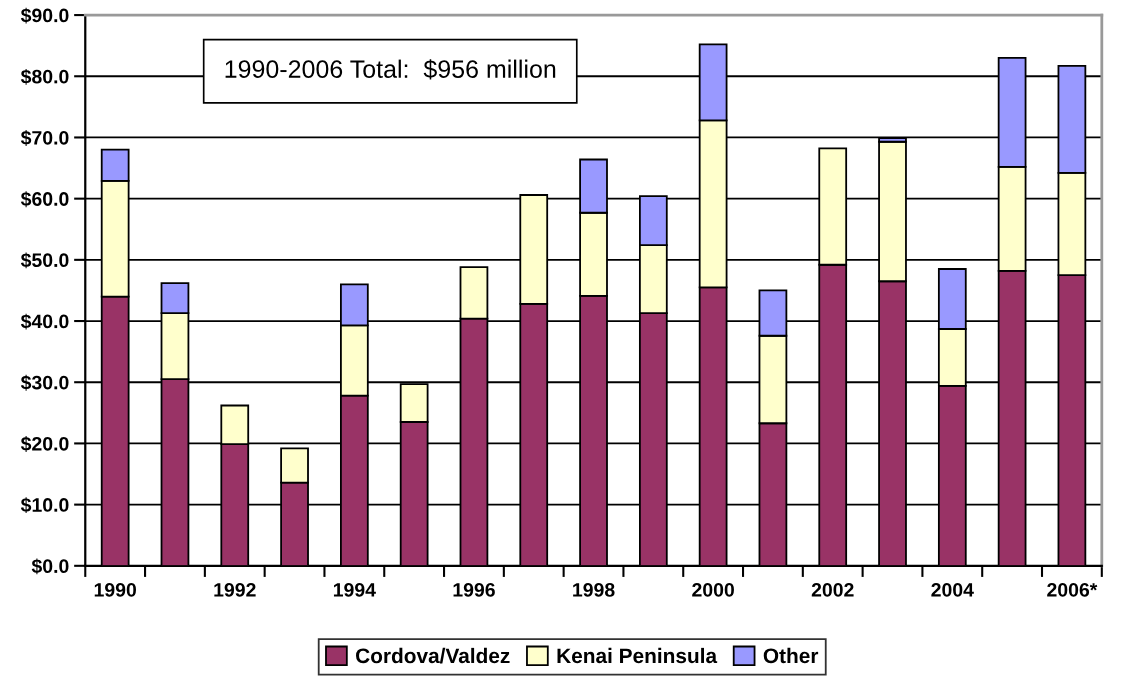 The height and width of the screenshot is (685, 1122). Describe the element at coordinates (115, 589) in the screenshot. I see `x-tick-label: 1990` at that location.